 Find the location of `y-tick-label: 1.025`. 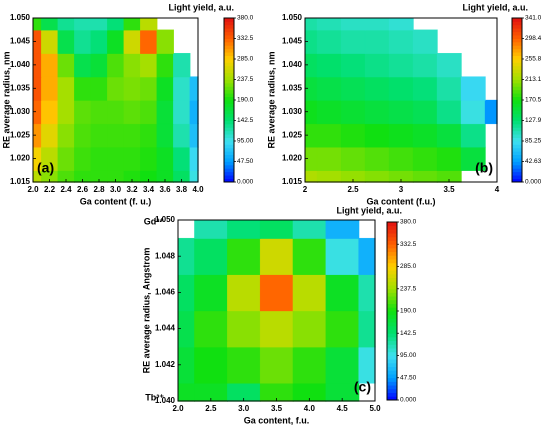

y-tick-label: 1.025 is located at coordinates (292, 134).